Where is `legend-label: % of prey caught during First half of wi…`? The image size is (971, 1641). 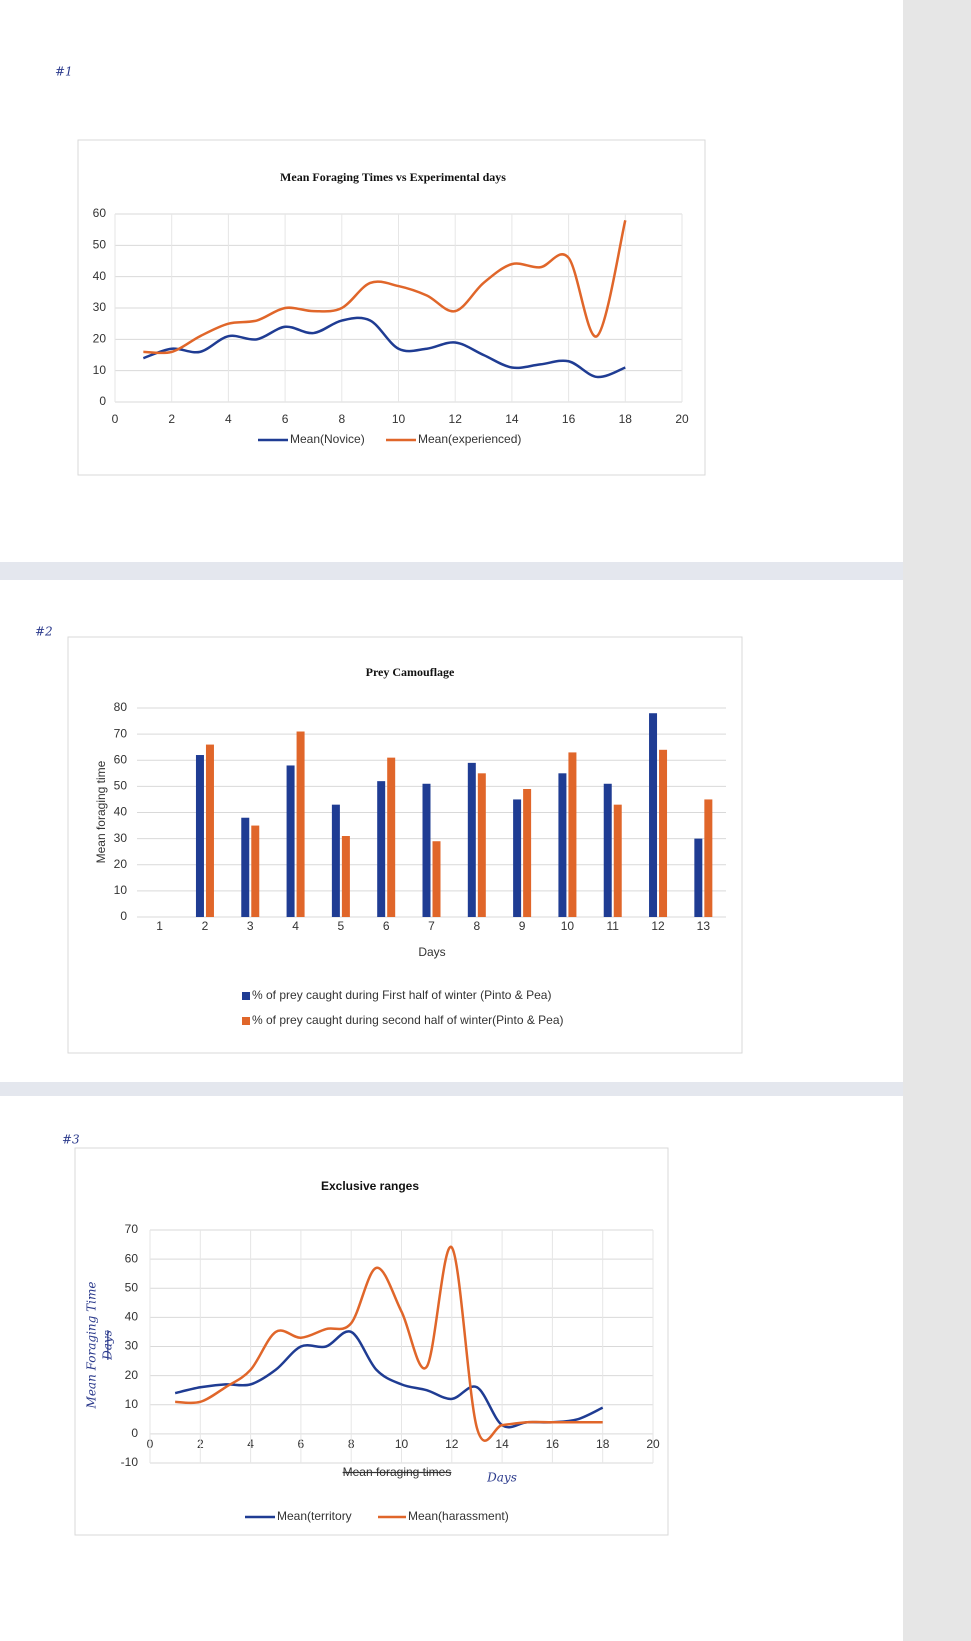 legend-label: % of prey caught during First half of wi… is located at coordinates (401, 995).